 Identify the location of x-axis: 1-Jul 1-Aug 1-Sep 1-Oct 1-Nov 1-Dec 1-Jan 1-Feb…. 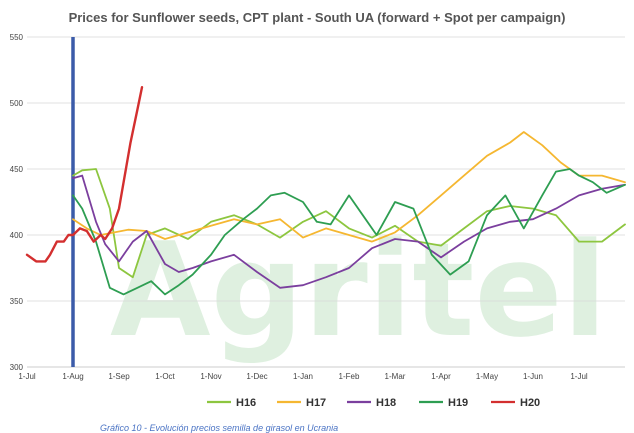
(303, 376).